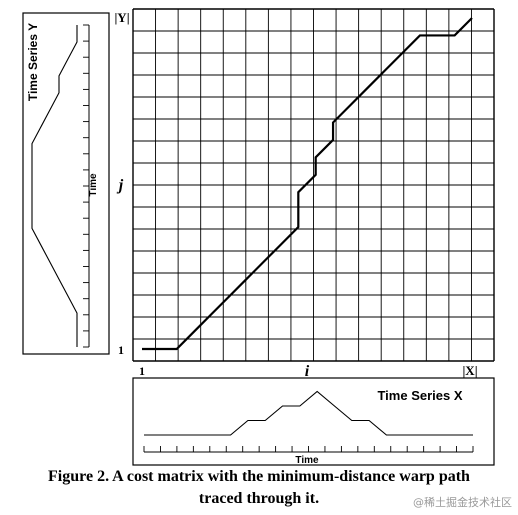 Image resolution: width=518 pixels, height=515 pixels. What do you see at coordinates (121, 350) in the screenshot?
I see `y-axis-start-label: 1` at bounding box center [121, 350].